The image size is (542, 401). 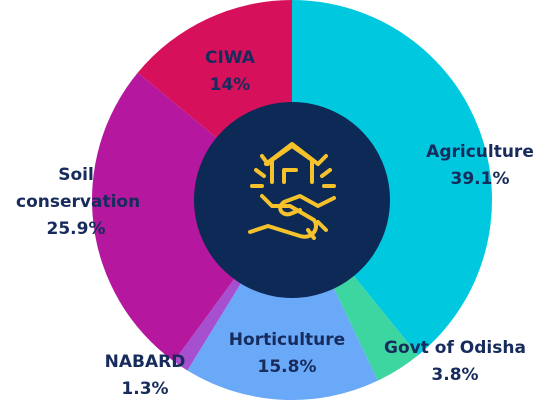 I want to click on slice-label: Soil conservation 25.9%, so click(x=76, y=202).